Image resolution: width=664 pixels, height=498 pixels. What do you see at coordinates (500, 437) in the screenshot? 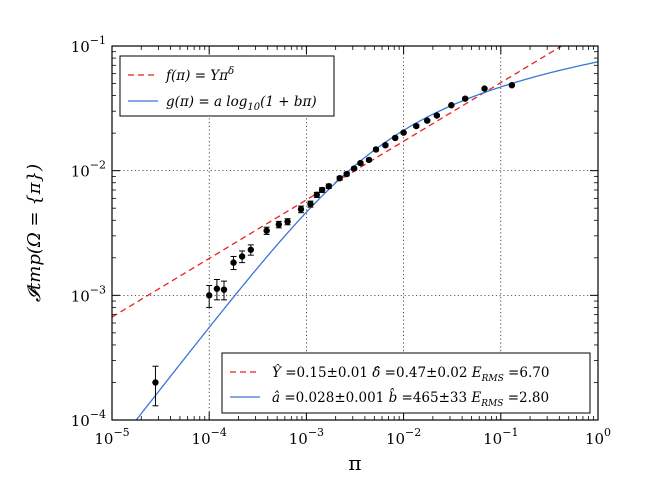
I see `x-tick-label: 10⁻¹` at bounding box center [500, 437].